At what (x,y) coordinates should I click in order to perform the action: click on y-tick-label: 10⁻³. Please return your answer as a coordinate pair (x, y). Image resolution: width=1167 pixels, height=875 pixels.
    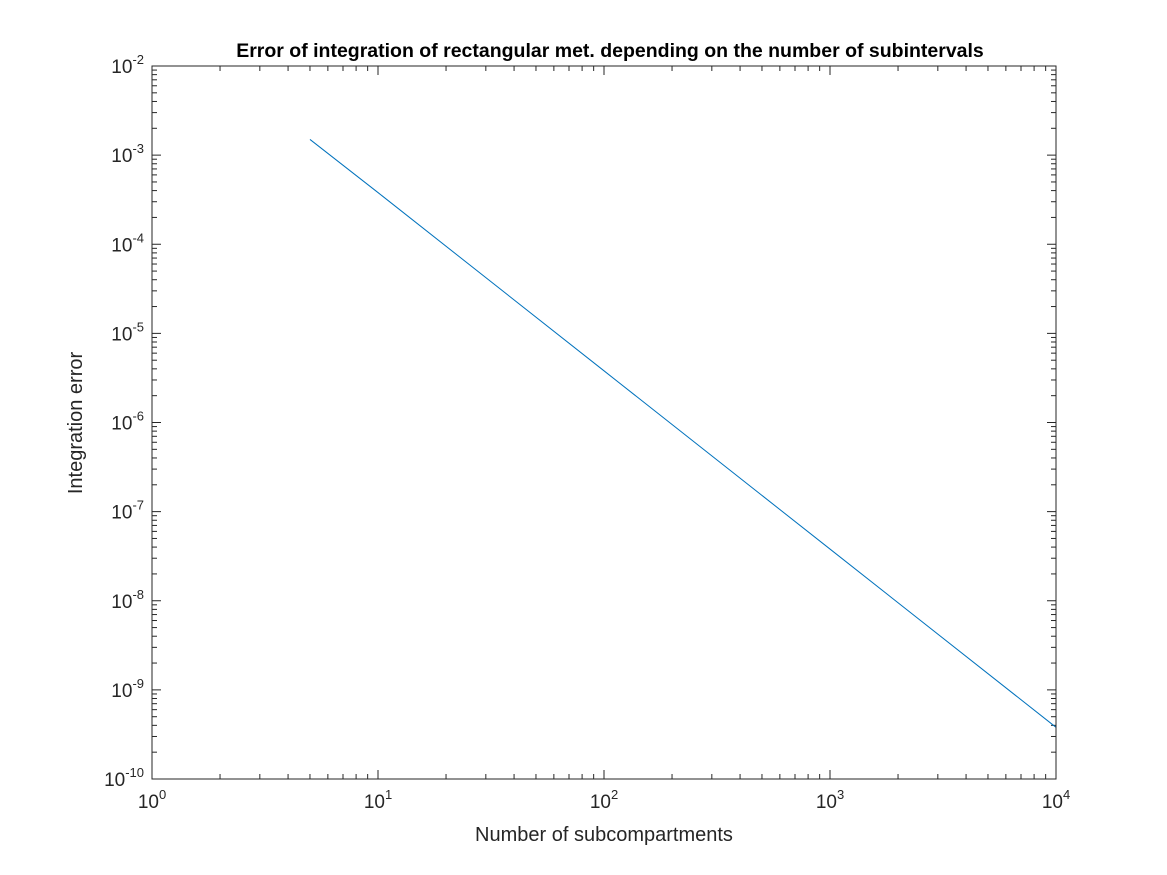
    Looking at the image, I should click on (127, 154).